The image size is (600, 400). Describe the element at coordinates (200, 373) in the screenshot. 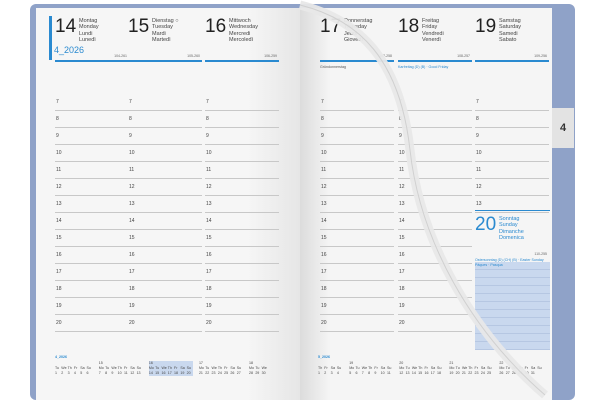

I see `date: 21` at that location.